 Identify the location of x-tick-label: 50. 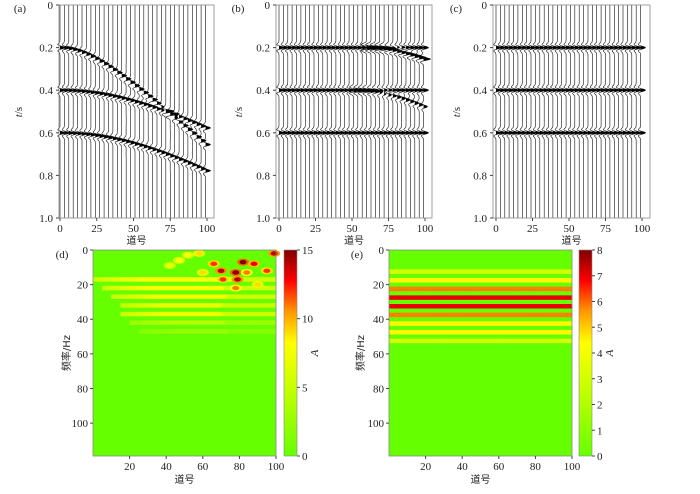
(353, 229).